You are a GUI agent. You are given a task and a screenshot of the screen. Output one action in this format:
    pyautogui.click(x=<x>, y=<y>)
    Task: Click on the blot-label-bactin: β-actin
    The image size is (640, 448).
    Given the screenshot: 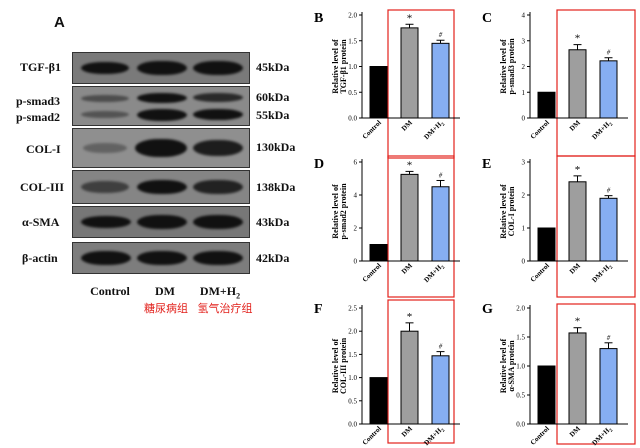 What is the action you would take?
    pyautogui.click(x=40, y=258)
    